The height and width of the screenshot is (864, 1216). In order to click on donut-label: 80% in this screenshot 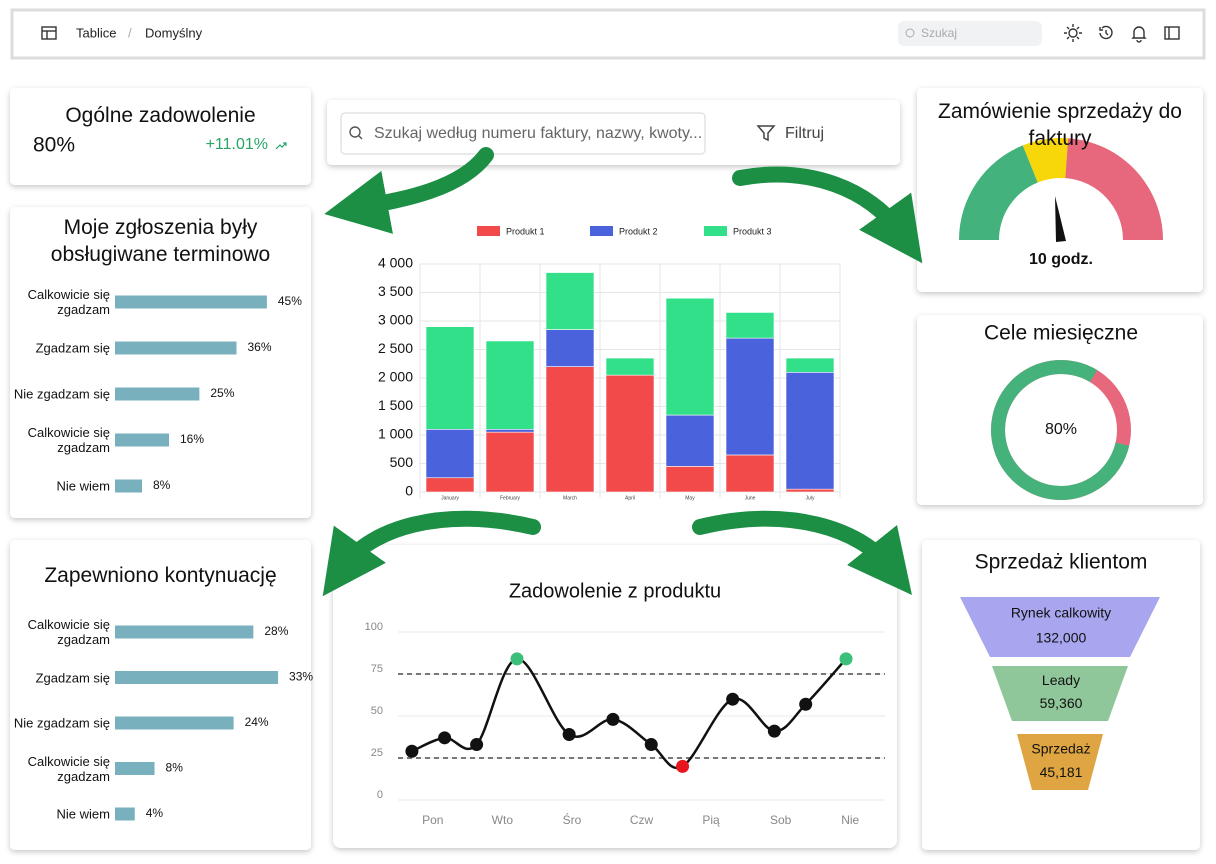, I will do `click(1061, 429)`.